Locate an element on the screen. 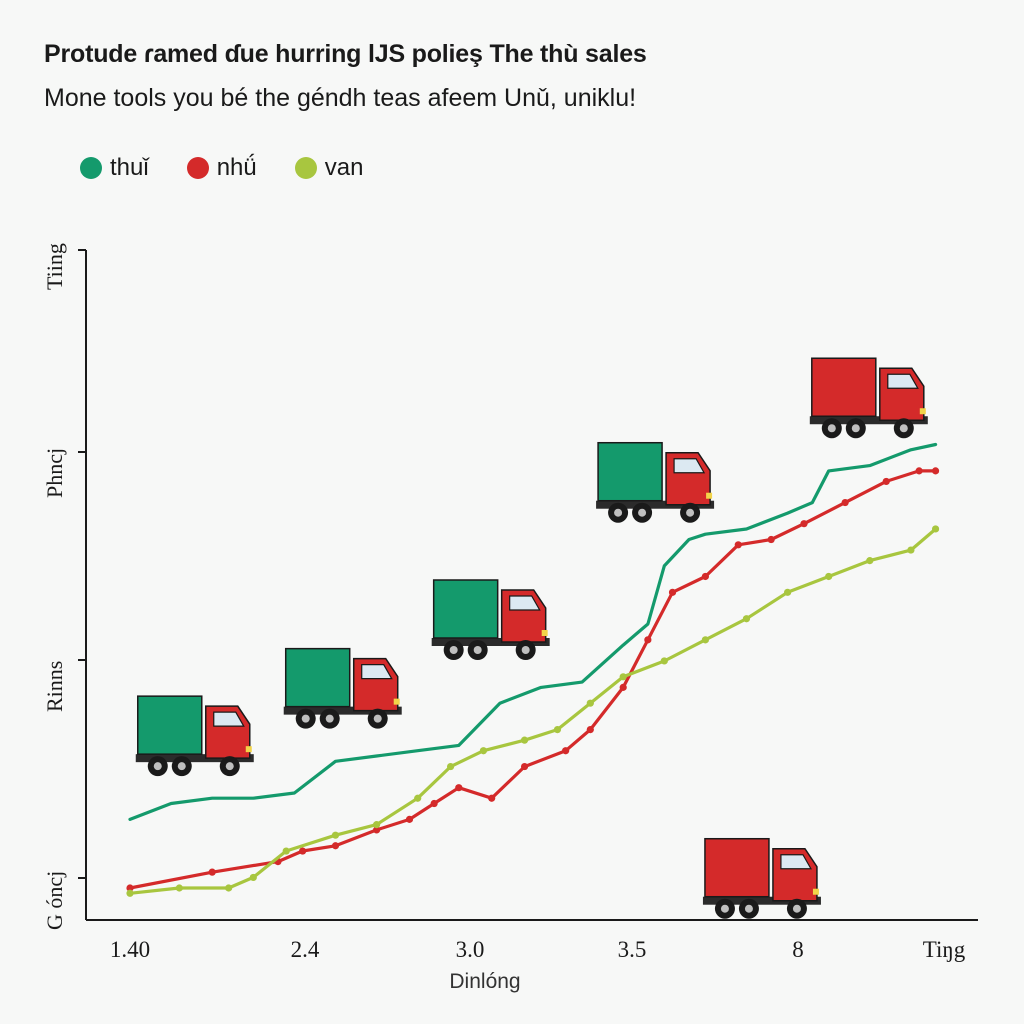 The height and width of the screenshot is (1024, 1024). legend-item-thui: thuǐ is located at coordinates (114, 168).